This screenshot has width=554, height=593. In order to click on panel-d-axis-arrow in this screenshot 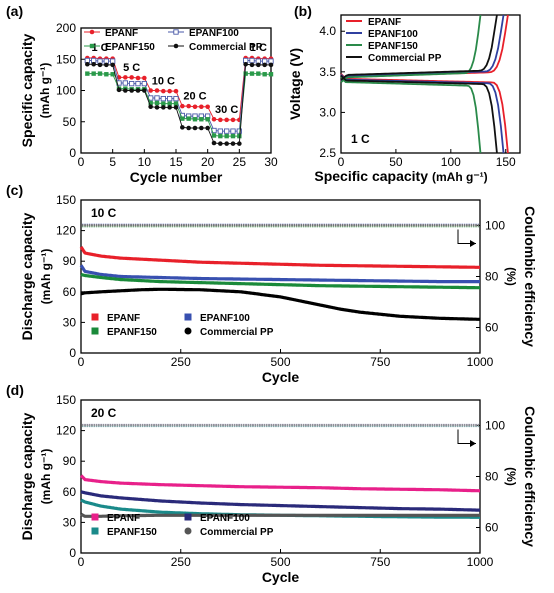, I will do `click(466, 436)`.